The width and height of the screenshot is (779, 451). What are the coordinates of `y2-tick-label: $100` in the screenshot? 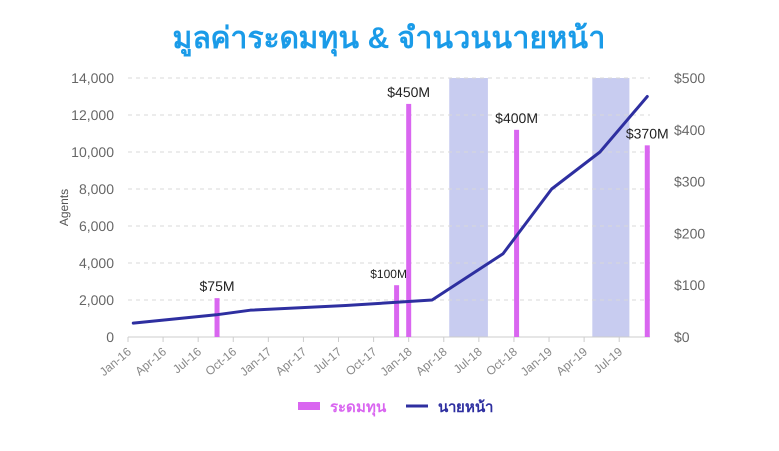 It's located at (690, 285).